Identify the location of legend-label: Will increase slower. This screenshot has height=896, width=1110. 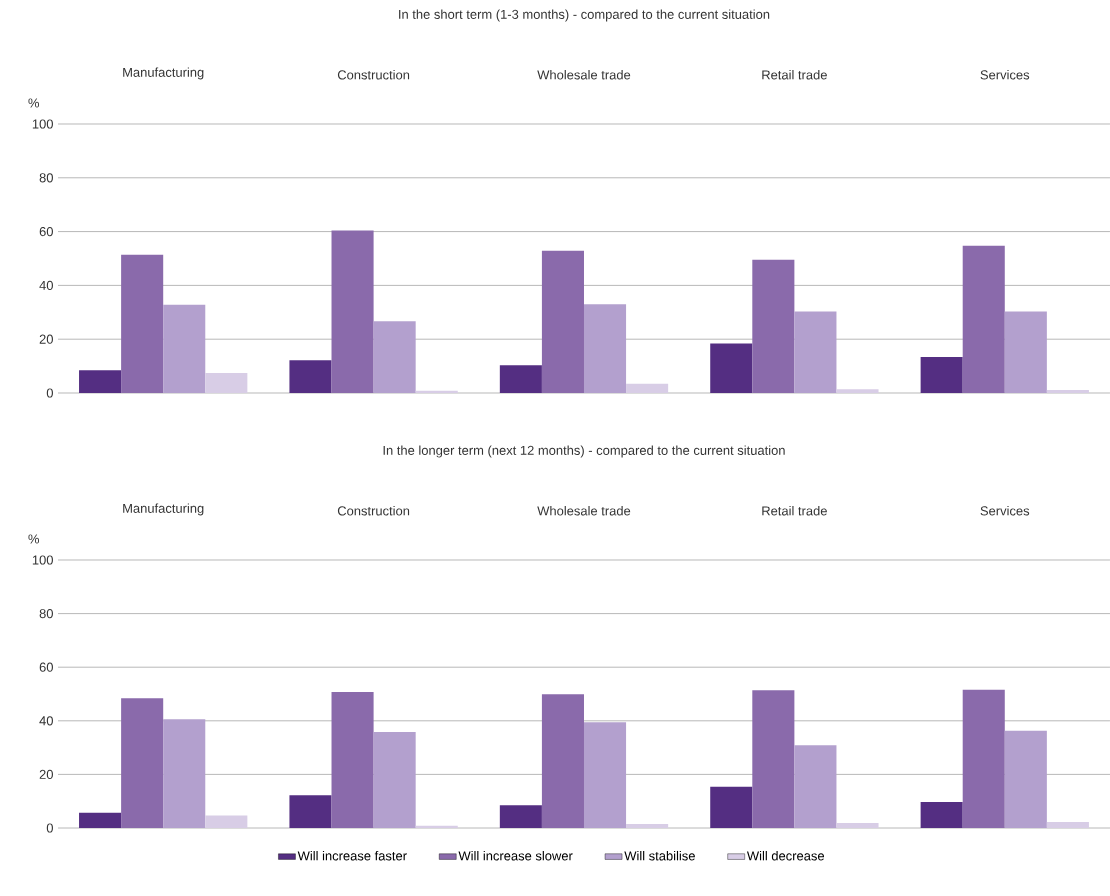
(515, 855).